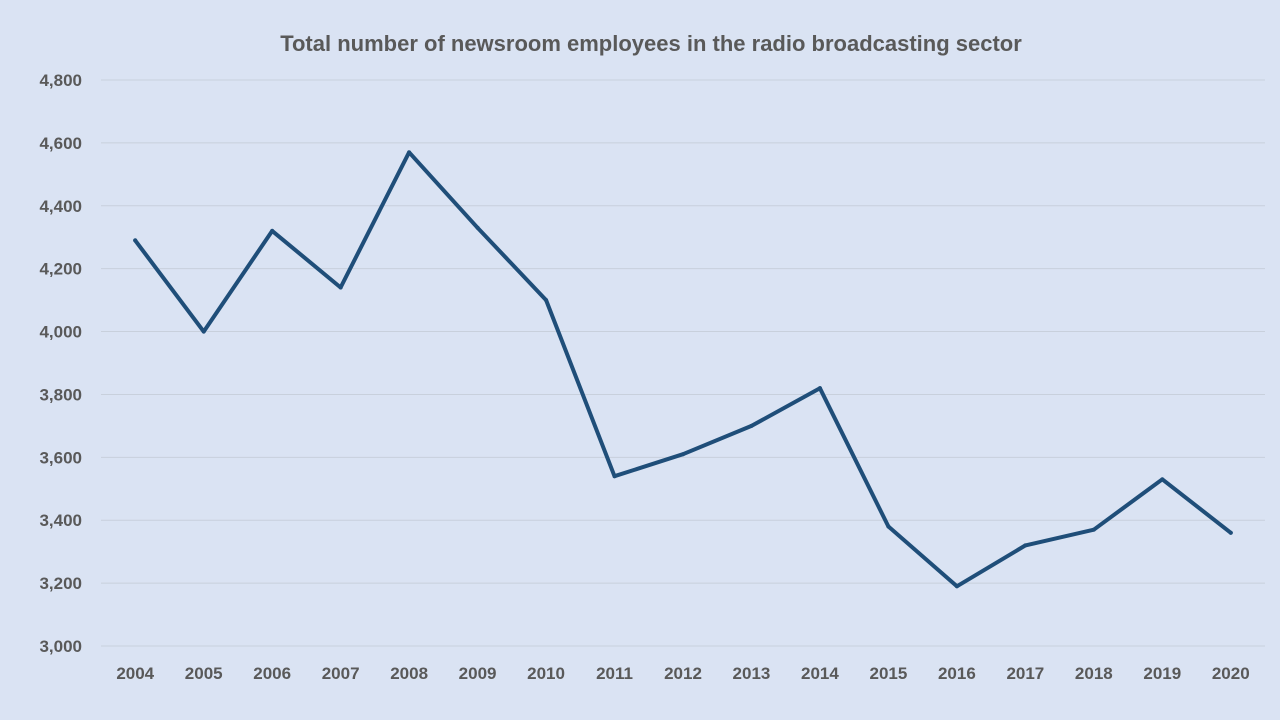 This screenshot has height=720, width=1280. What do you see at coordinates (203, 331) in the screenshot?
I see `data-point-2005` at bounding box center [203, 331].